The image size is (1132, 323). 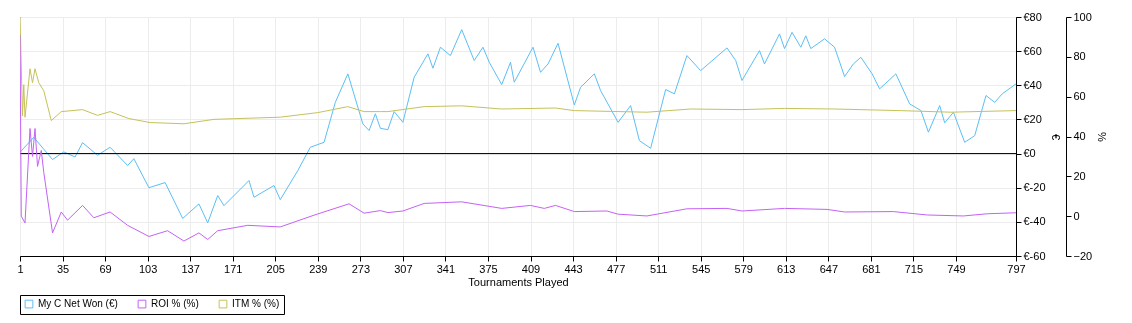 I want to click on legend-label: My C Net Won (€), so click(x=78, y=304).